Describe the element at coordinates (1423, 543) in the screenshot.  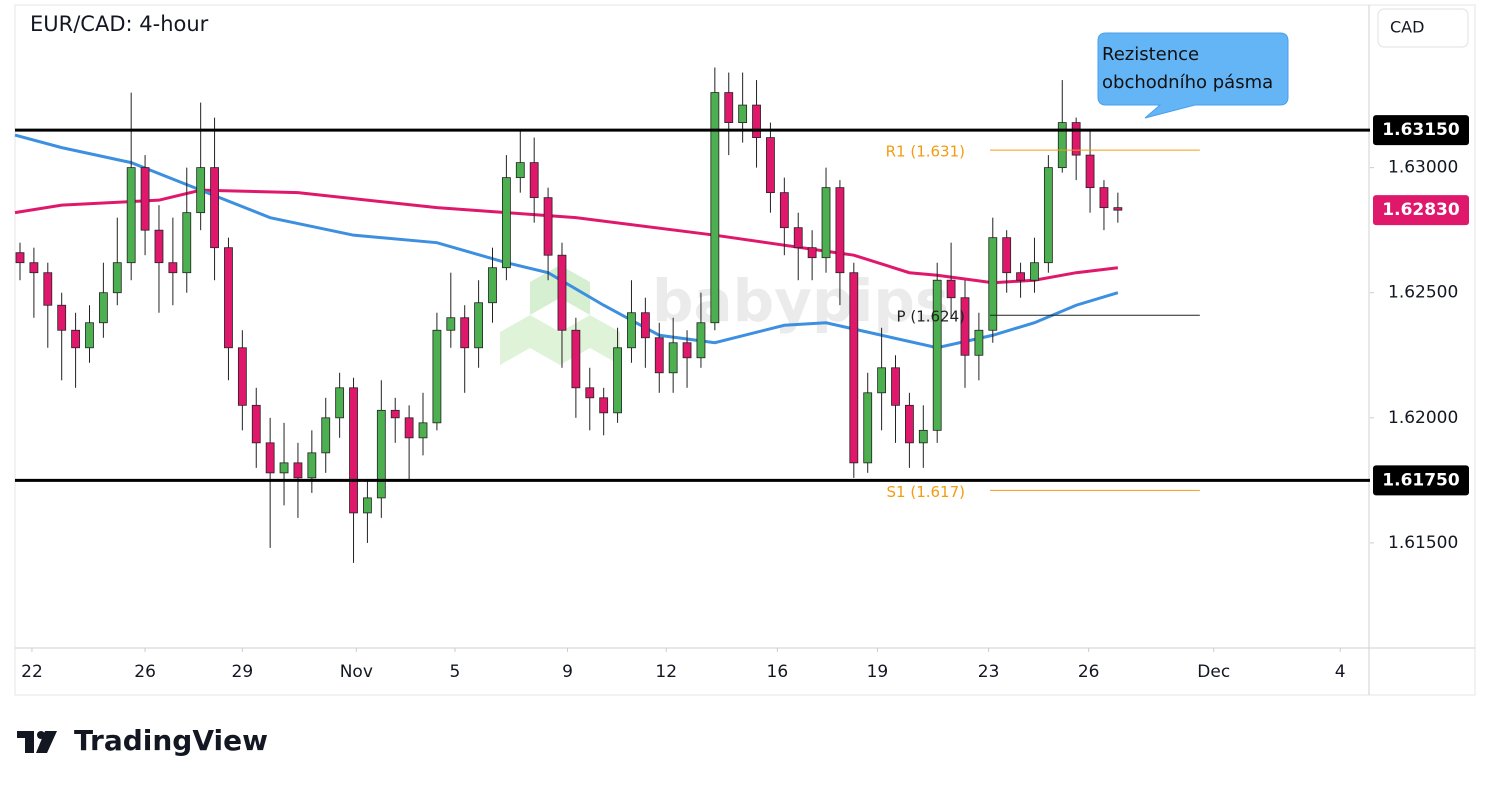
I see `y-tick-label: 1.61500` at that location.